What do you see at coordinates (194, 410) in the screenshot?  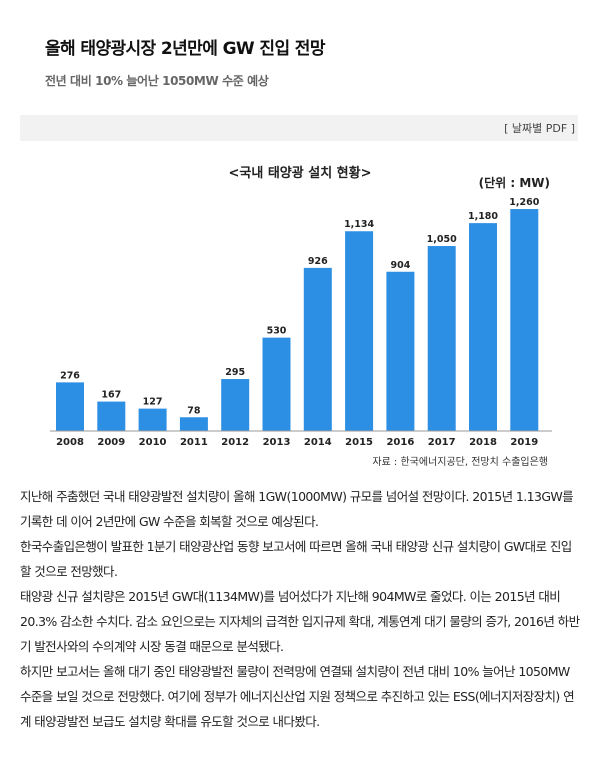 I see `value-label-2011: 78` at bounding box center [194, 410].